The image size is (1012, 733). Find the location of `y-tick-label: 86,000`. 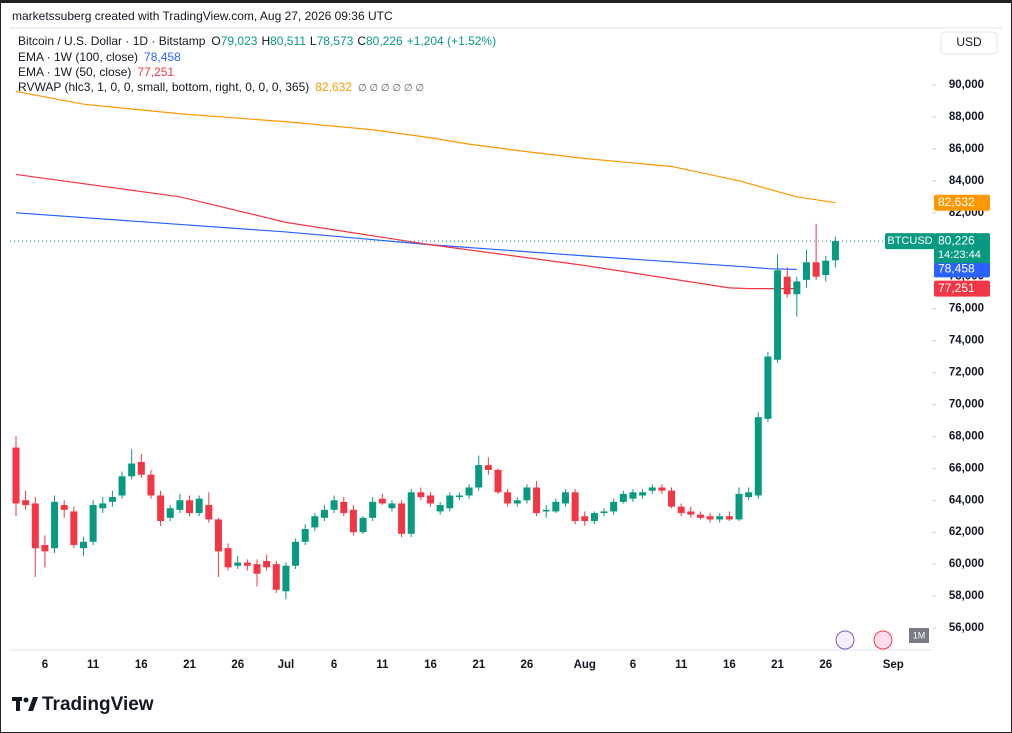

y-tick-label: 86,000 is located at coordinates (966, 149).